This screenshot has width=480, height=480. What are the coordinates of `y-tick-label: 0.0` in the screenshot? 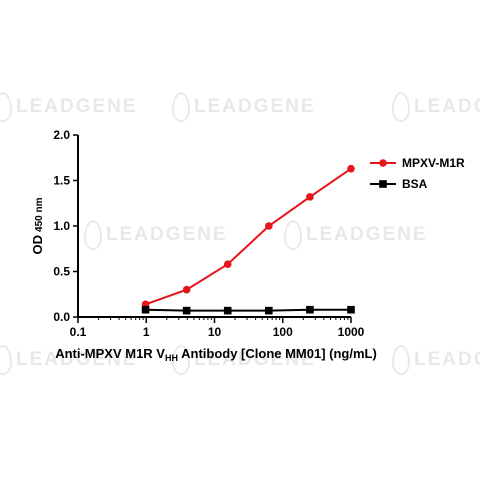 It's located at (61, 317).